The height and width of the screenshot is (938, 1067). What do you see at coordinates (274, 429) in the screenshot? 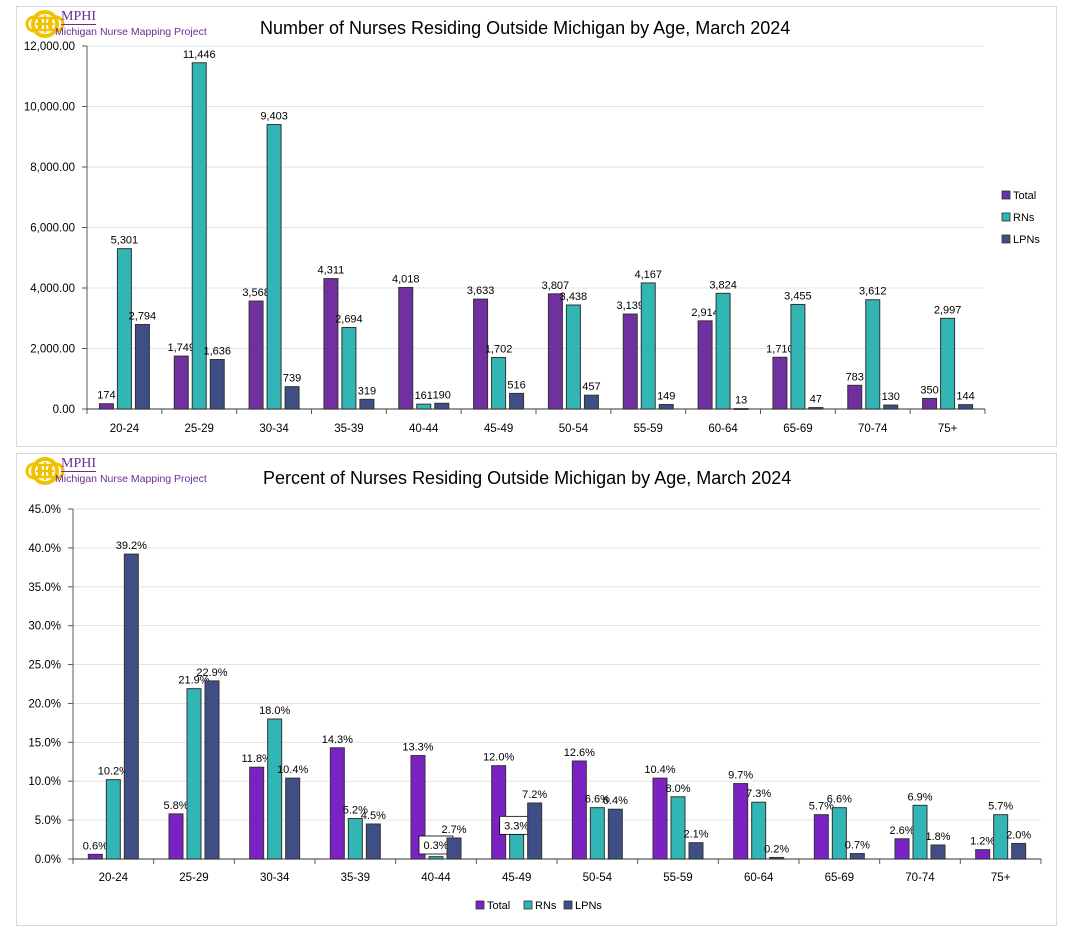
I see `x-tick-label: 30-34` at bounding box center [274, 429].